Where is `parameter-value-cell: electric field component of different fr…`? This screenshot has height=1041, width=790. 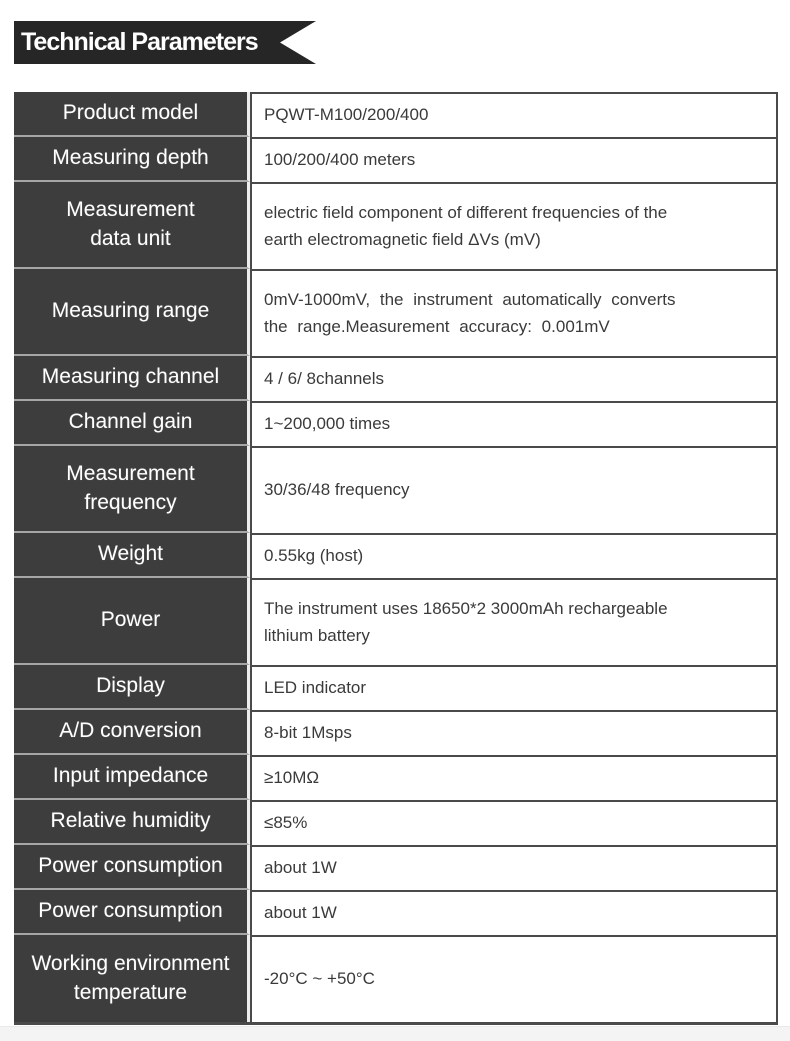
parameter-value-cell: electric field component of different fr… is located at coordinates (514, 225).